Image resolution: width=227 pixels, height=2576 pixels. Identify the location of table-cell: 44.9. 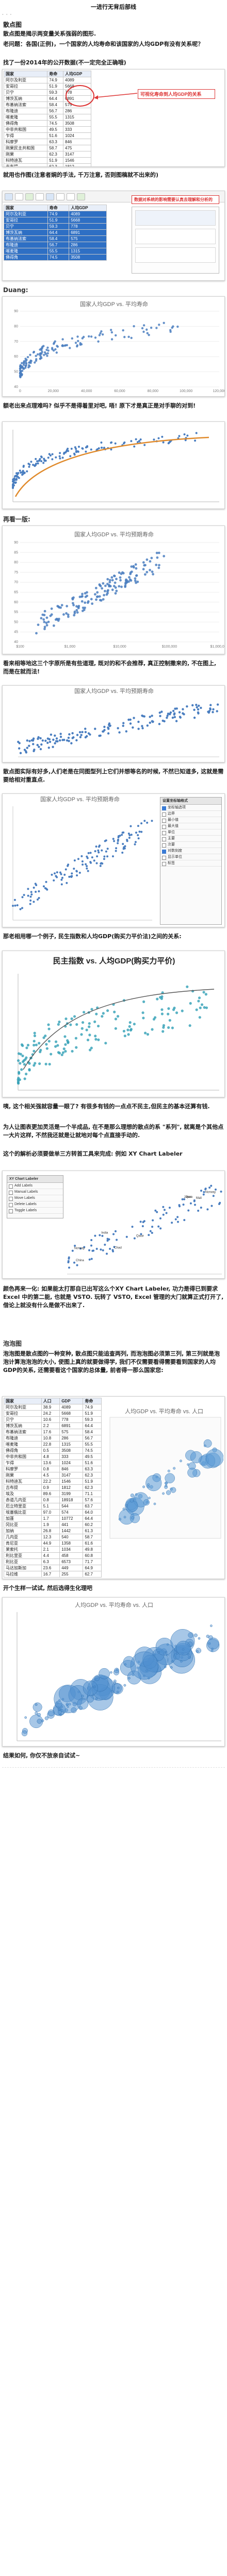
(50, 1543).